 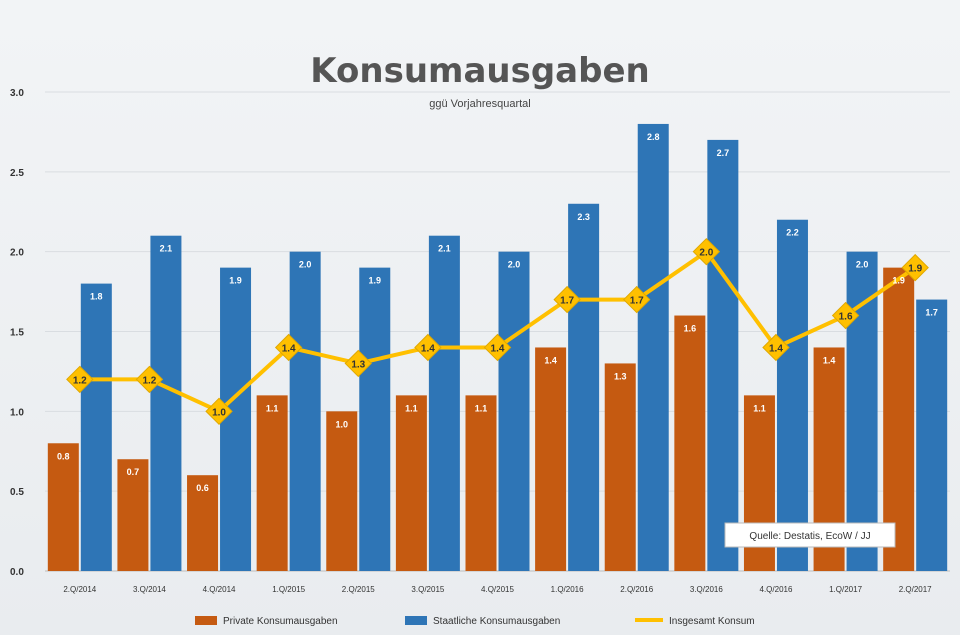 I want to click on data-label-state: 2.7, so click(x=723, y=153).